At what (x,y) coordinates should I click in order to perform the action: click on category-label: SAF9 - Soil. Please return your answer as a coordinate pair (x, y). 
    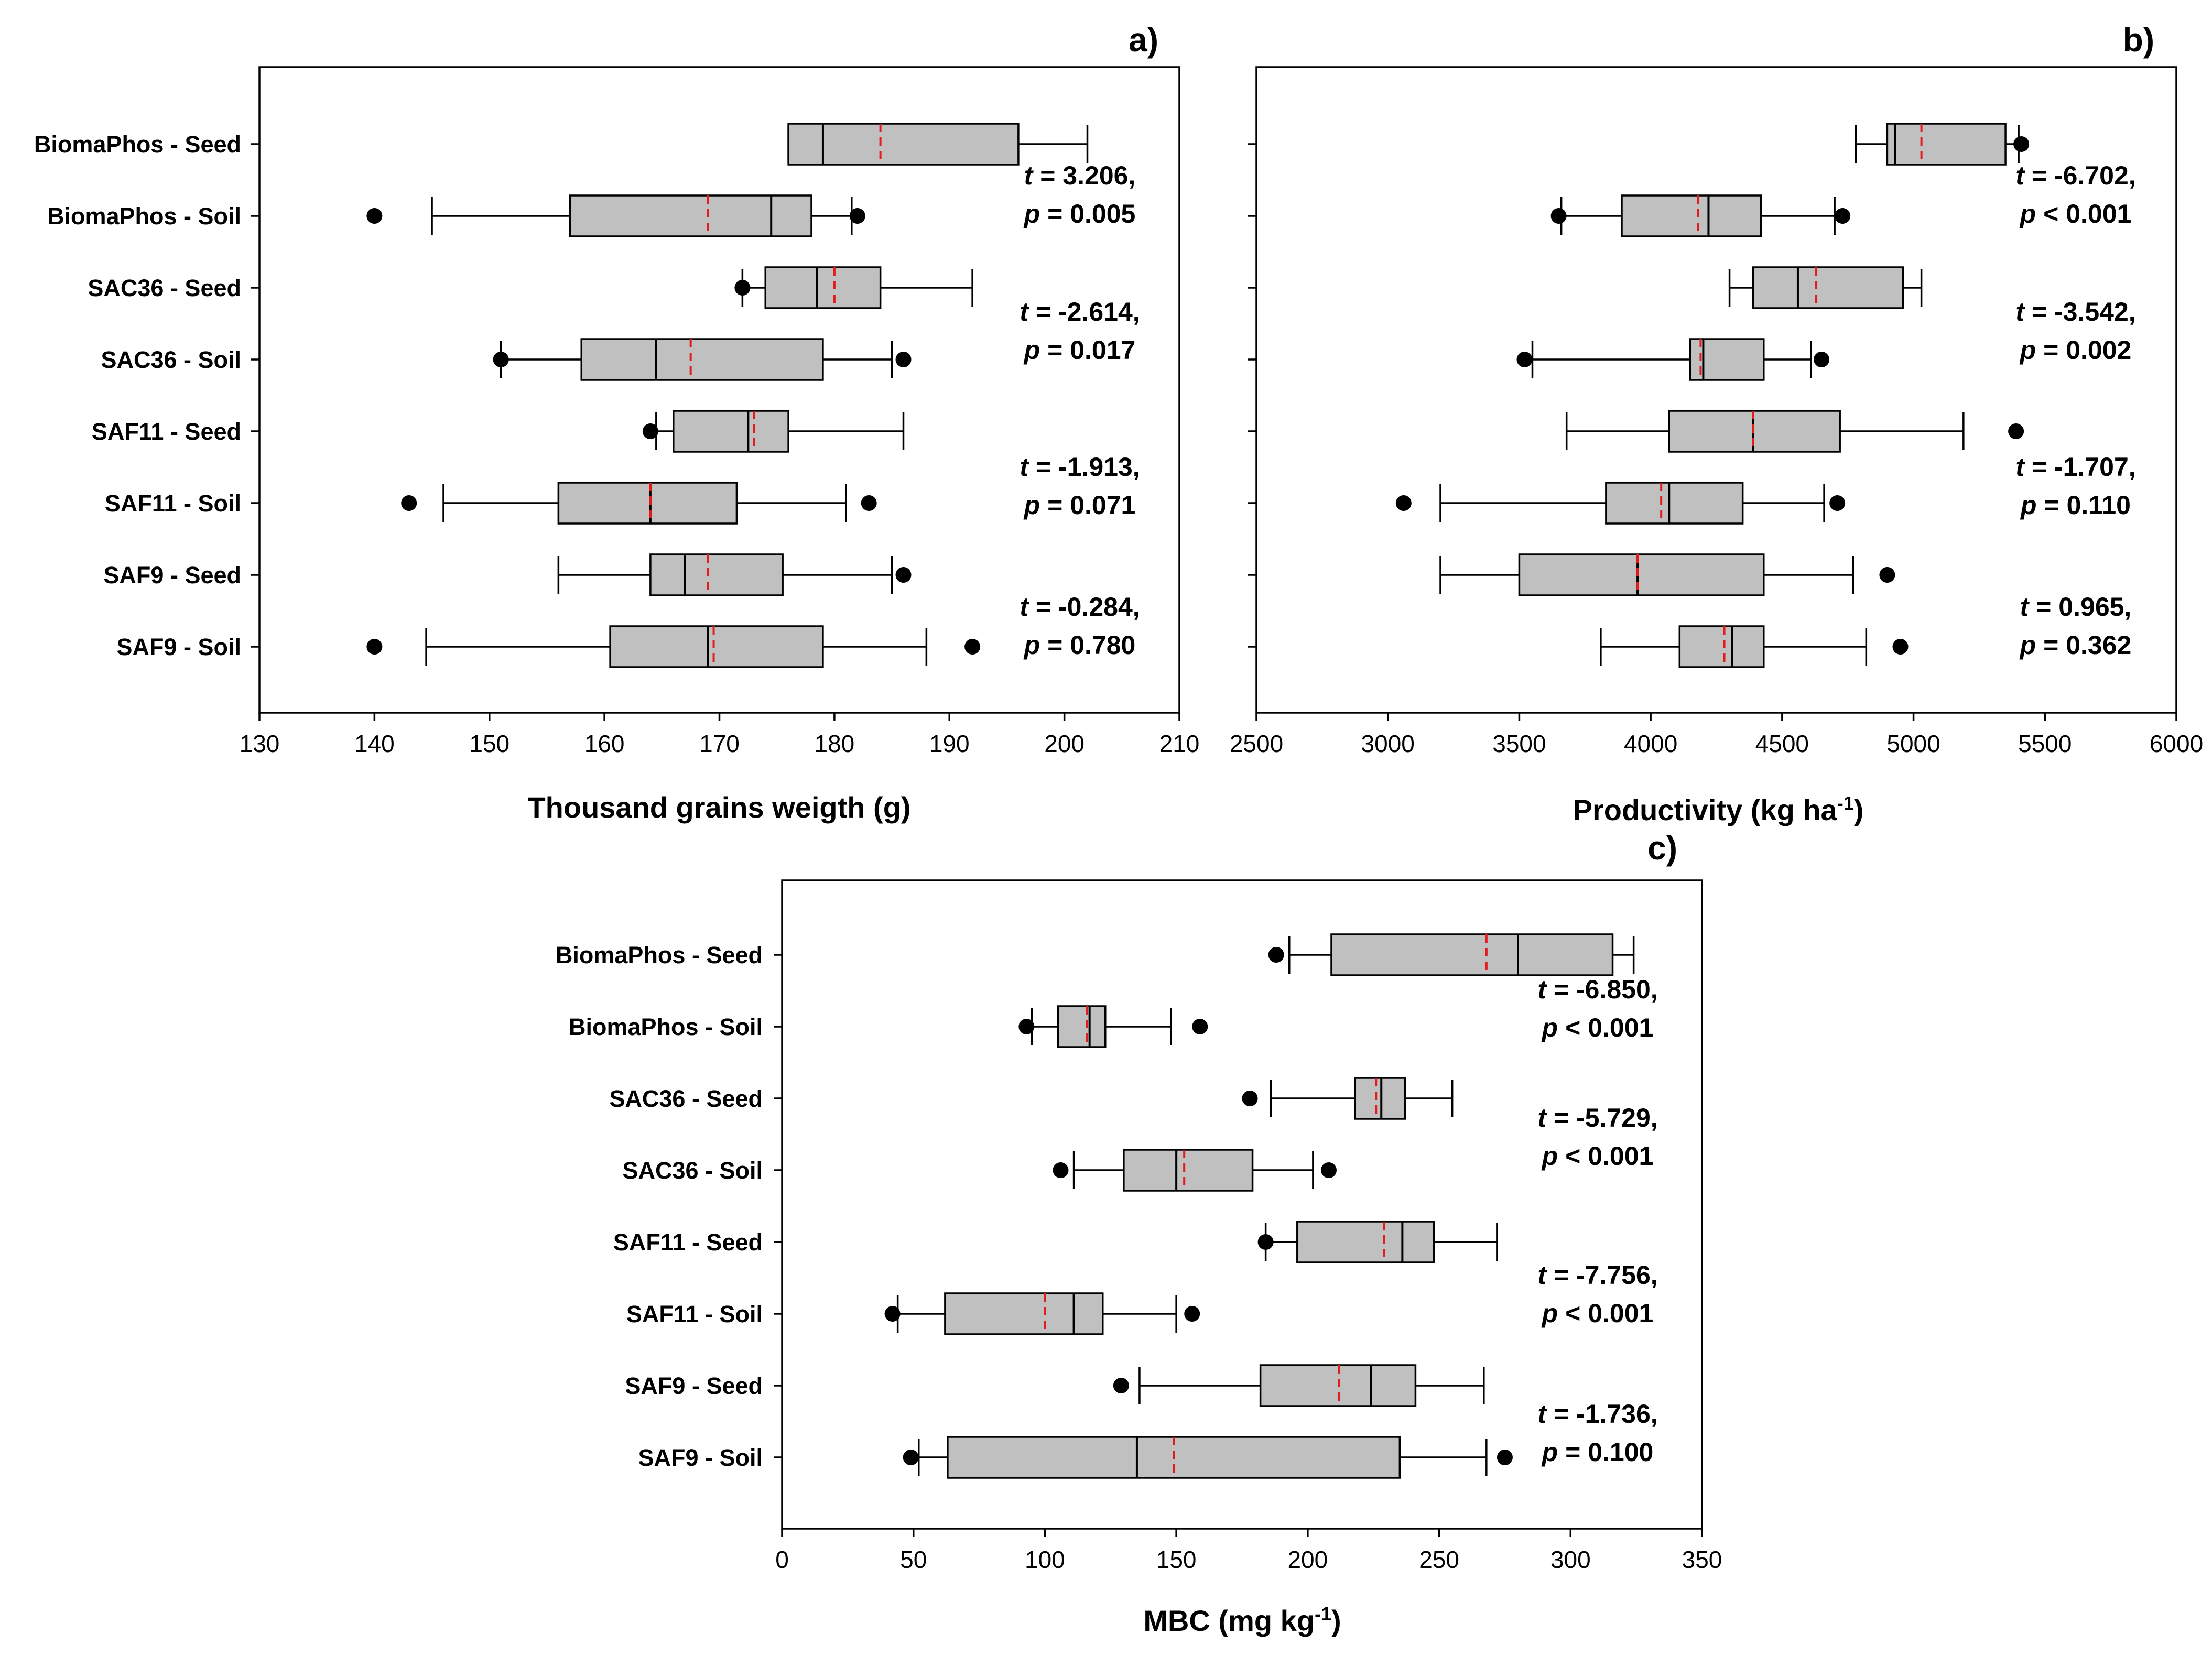
    Looking at the image, I should click on (178, 647).